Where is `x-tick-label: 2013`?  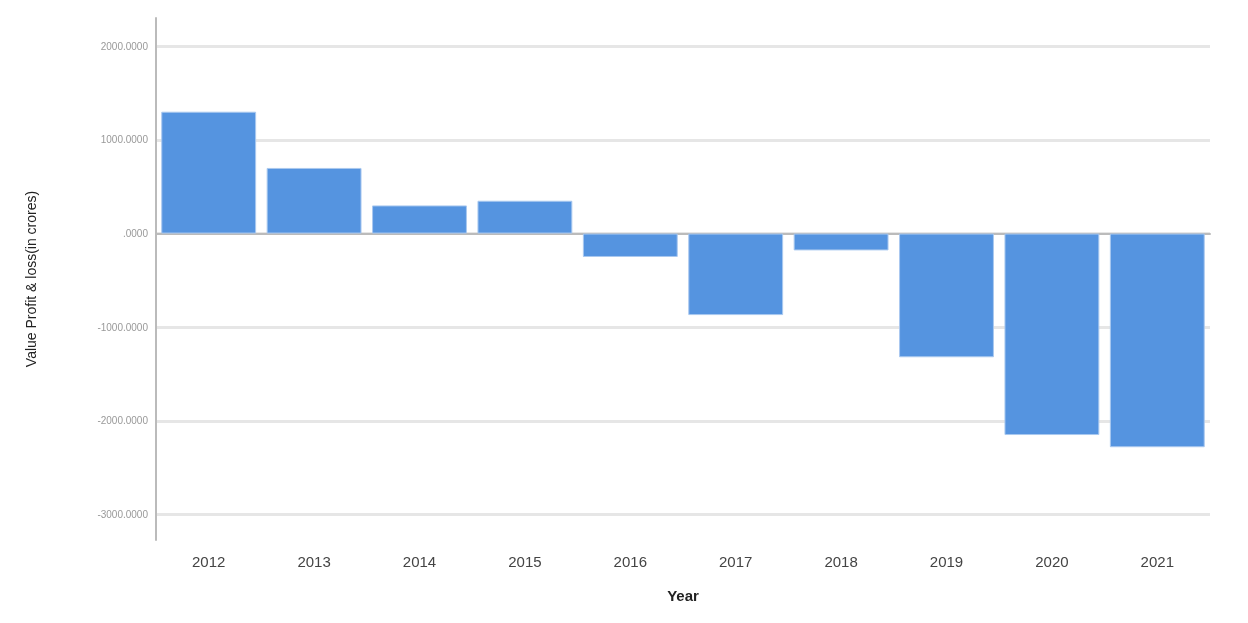
x-tick-label: 2013 is located at coordinates (314, 561).